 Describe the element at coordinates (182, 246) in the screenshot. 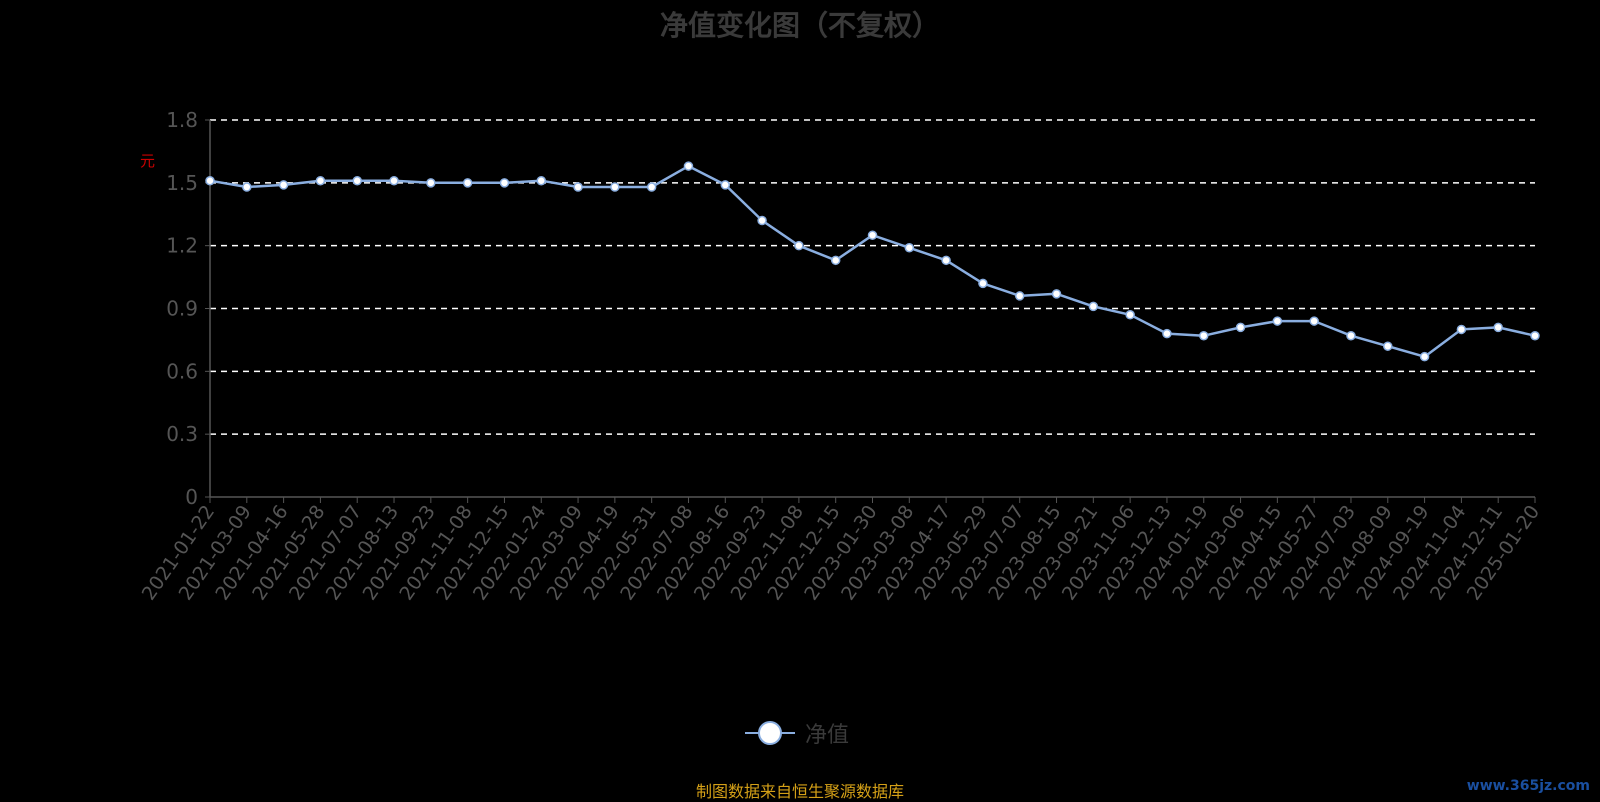

I see `y-tick-label: 1.2` at that location.